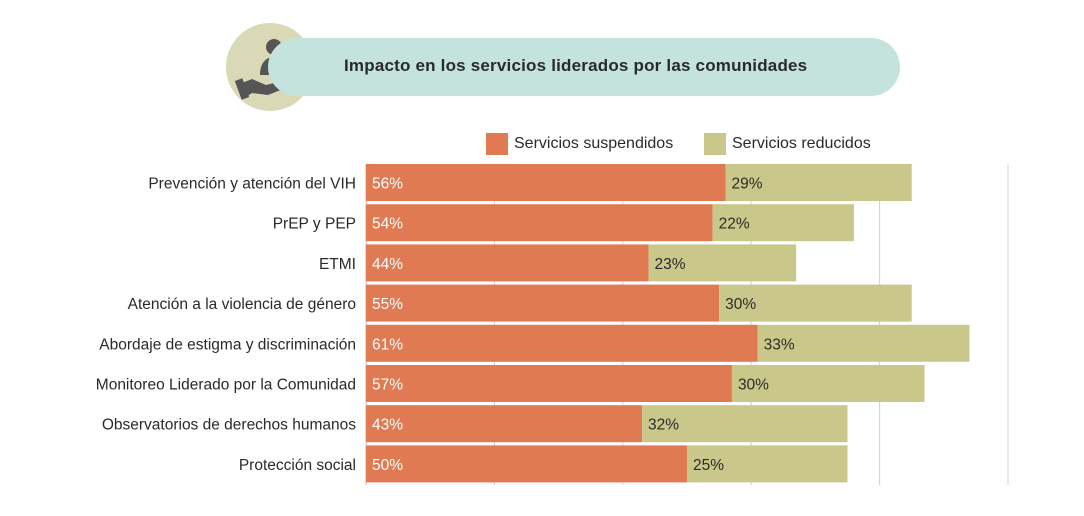 The height and width of the screenshot is (516, 1084). I want to click on category-label: Monitoreo Liderado por la Comunidad, so click(226, 385).